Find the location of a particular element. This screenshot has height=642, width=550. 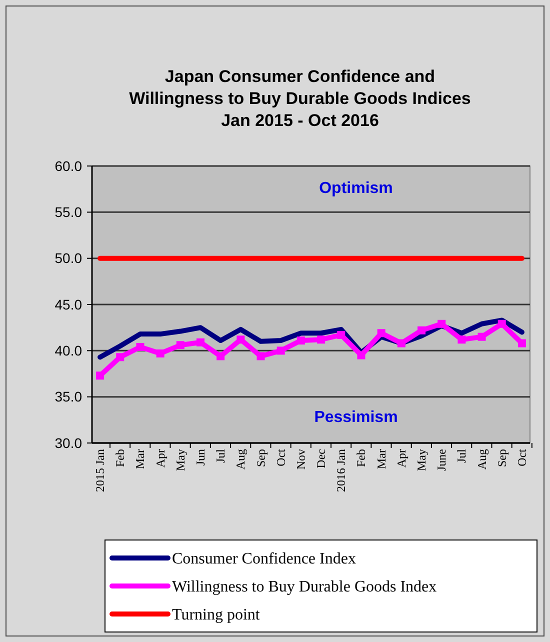

x-tick-label: June is located at coordinates (441, 460).